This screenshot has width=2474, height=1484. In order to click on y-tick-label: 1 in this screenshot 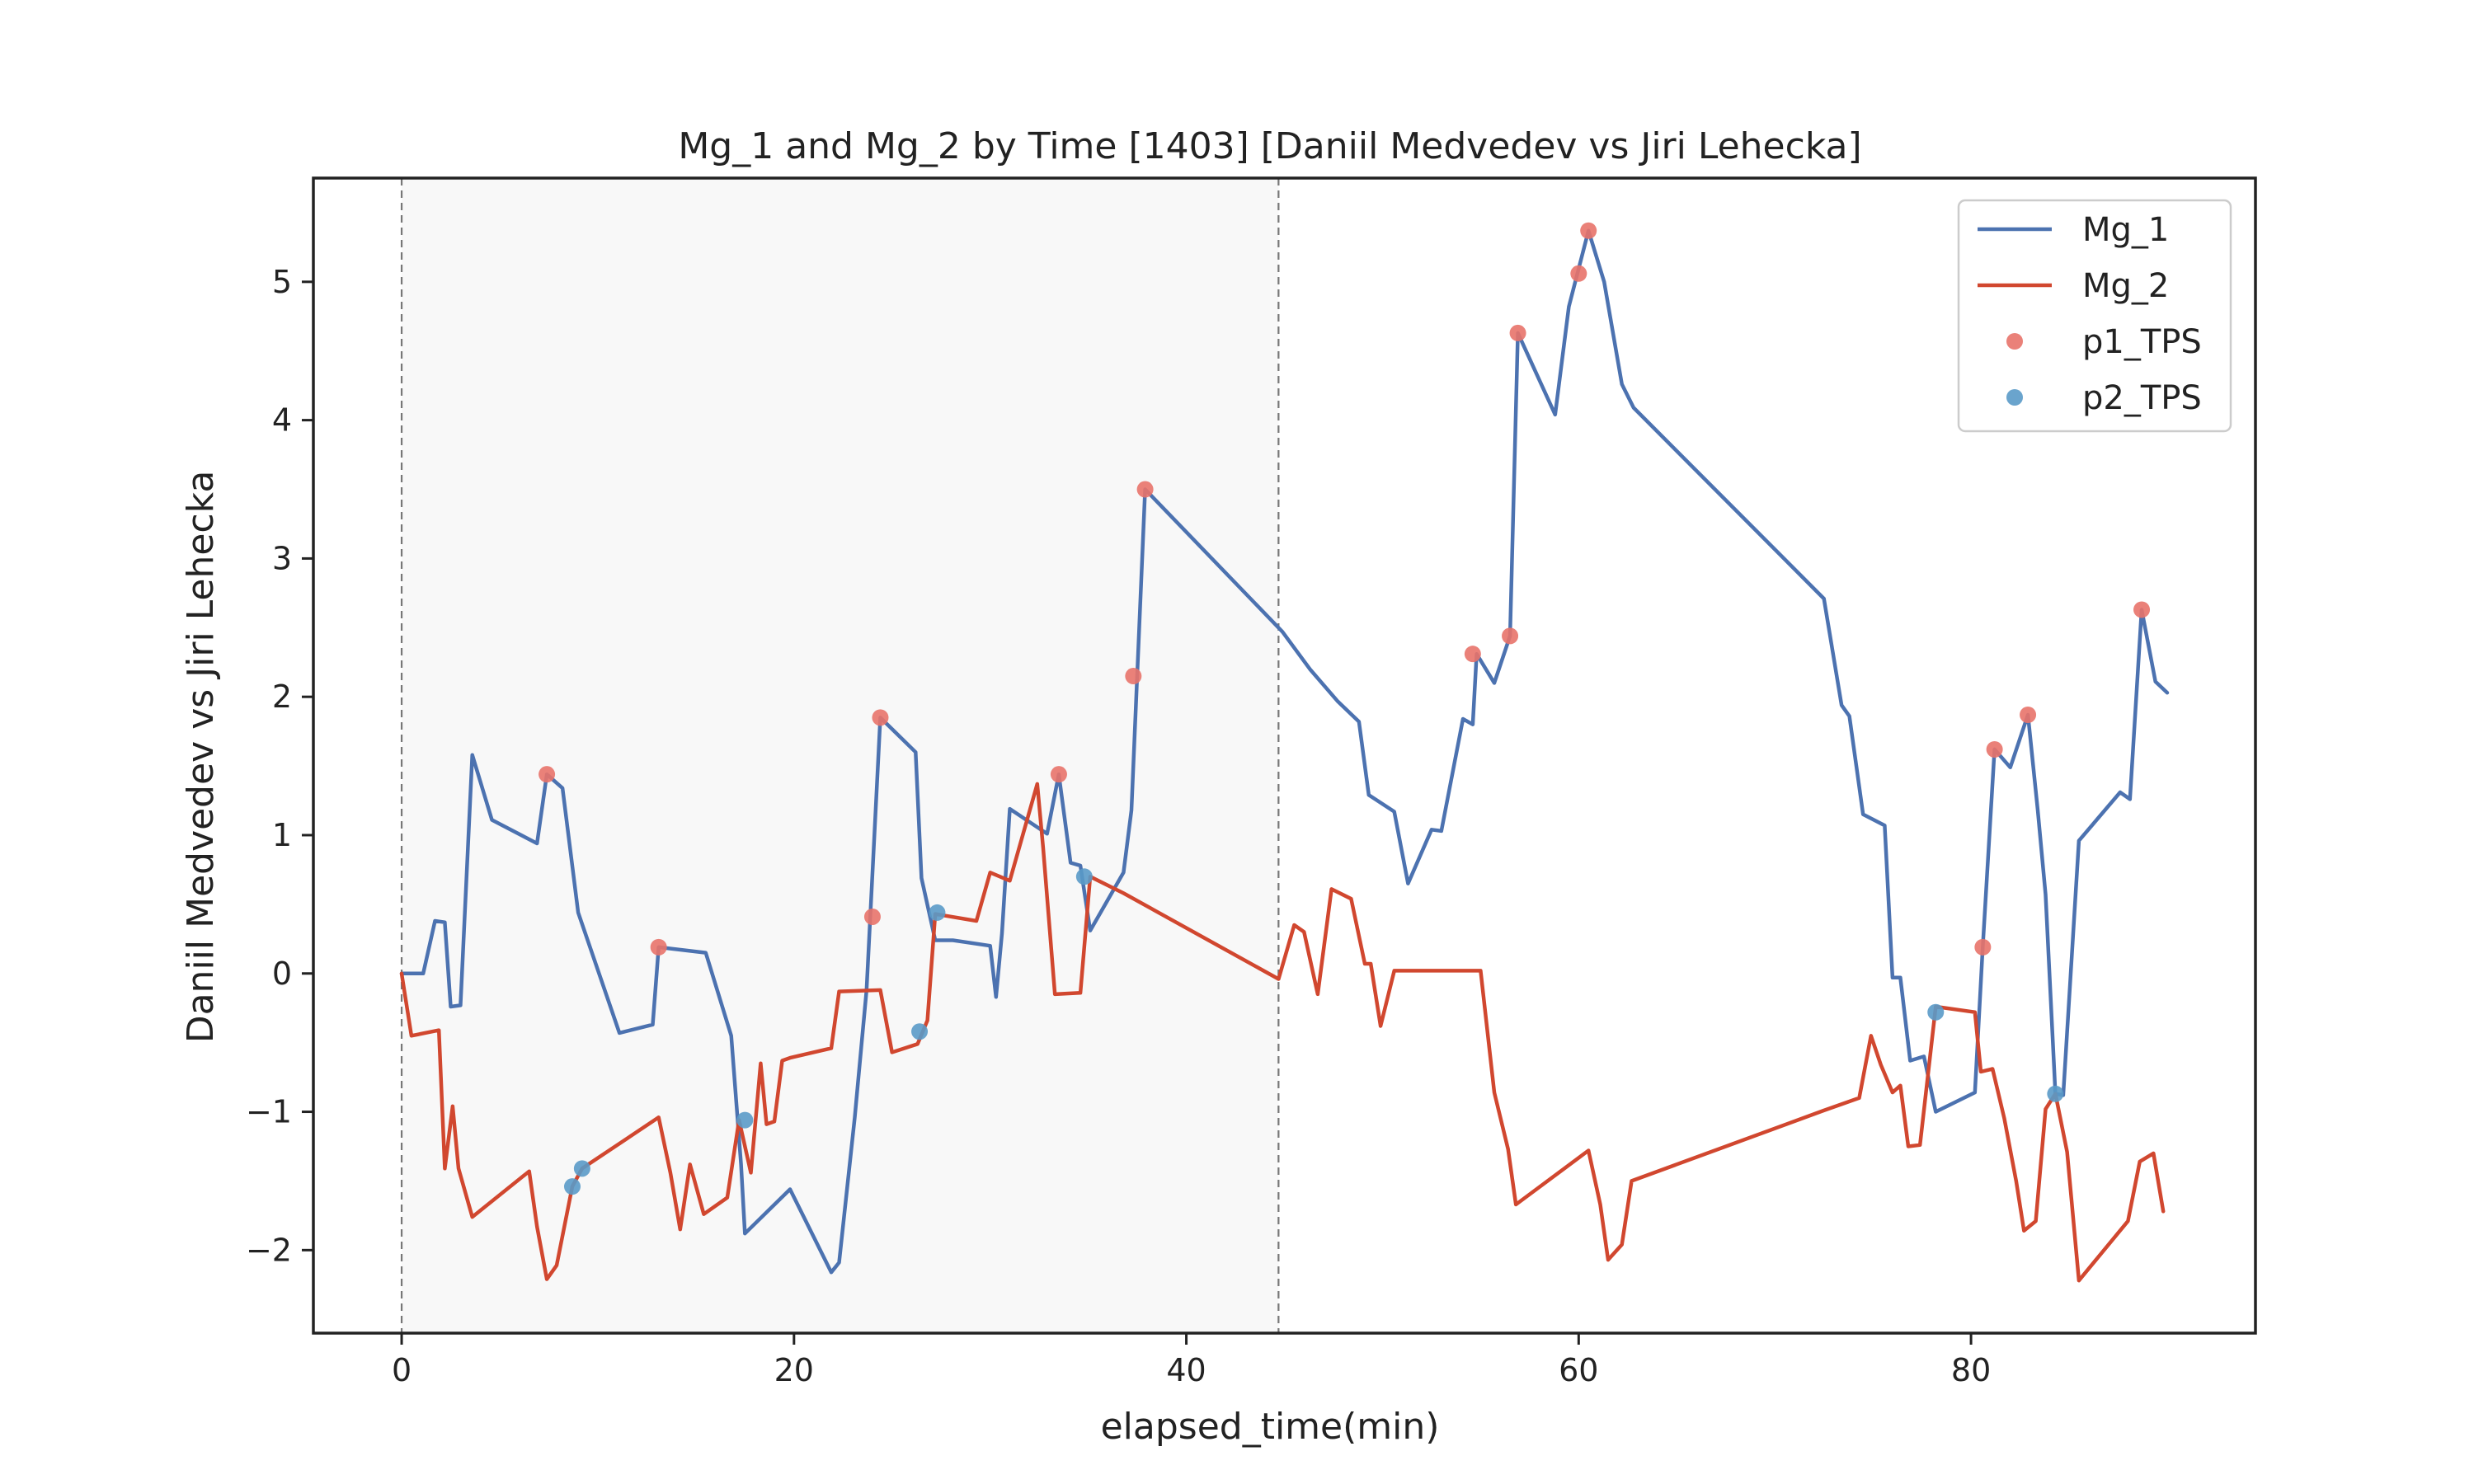, I will do `click(282, 835)`.